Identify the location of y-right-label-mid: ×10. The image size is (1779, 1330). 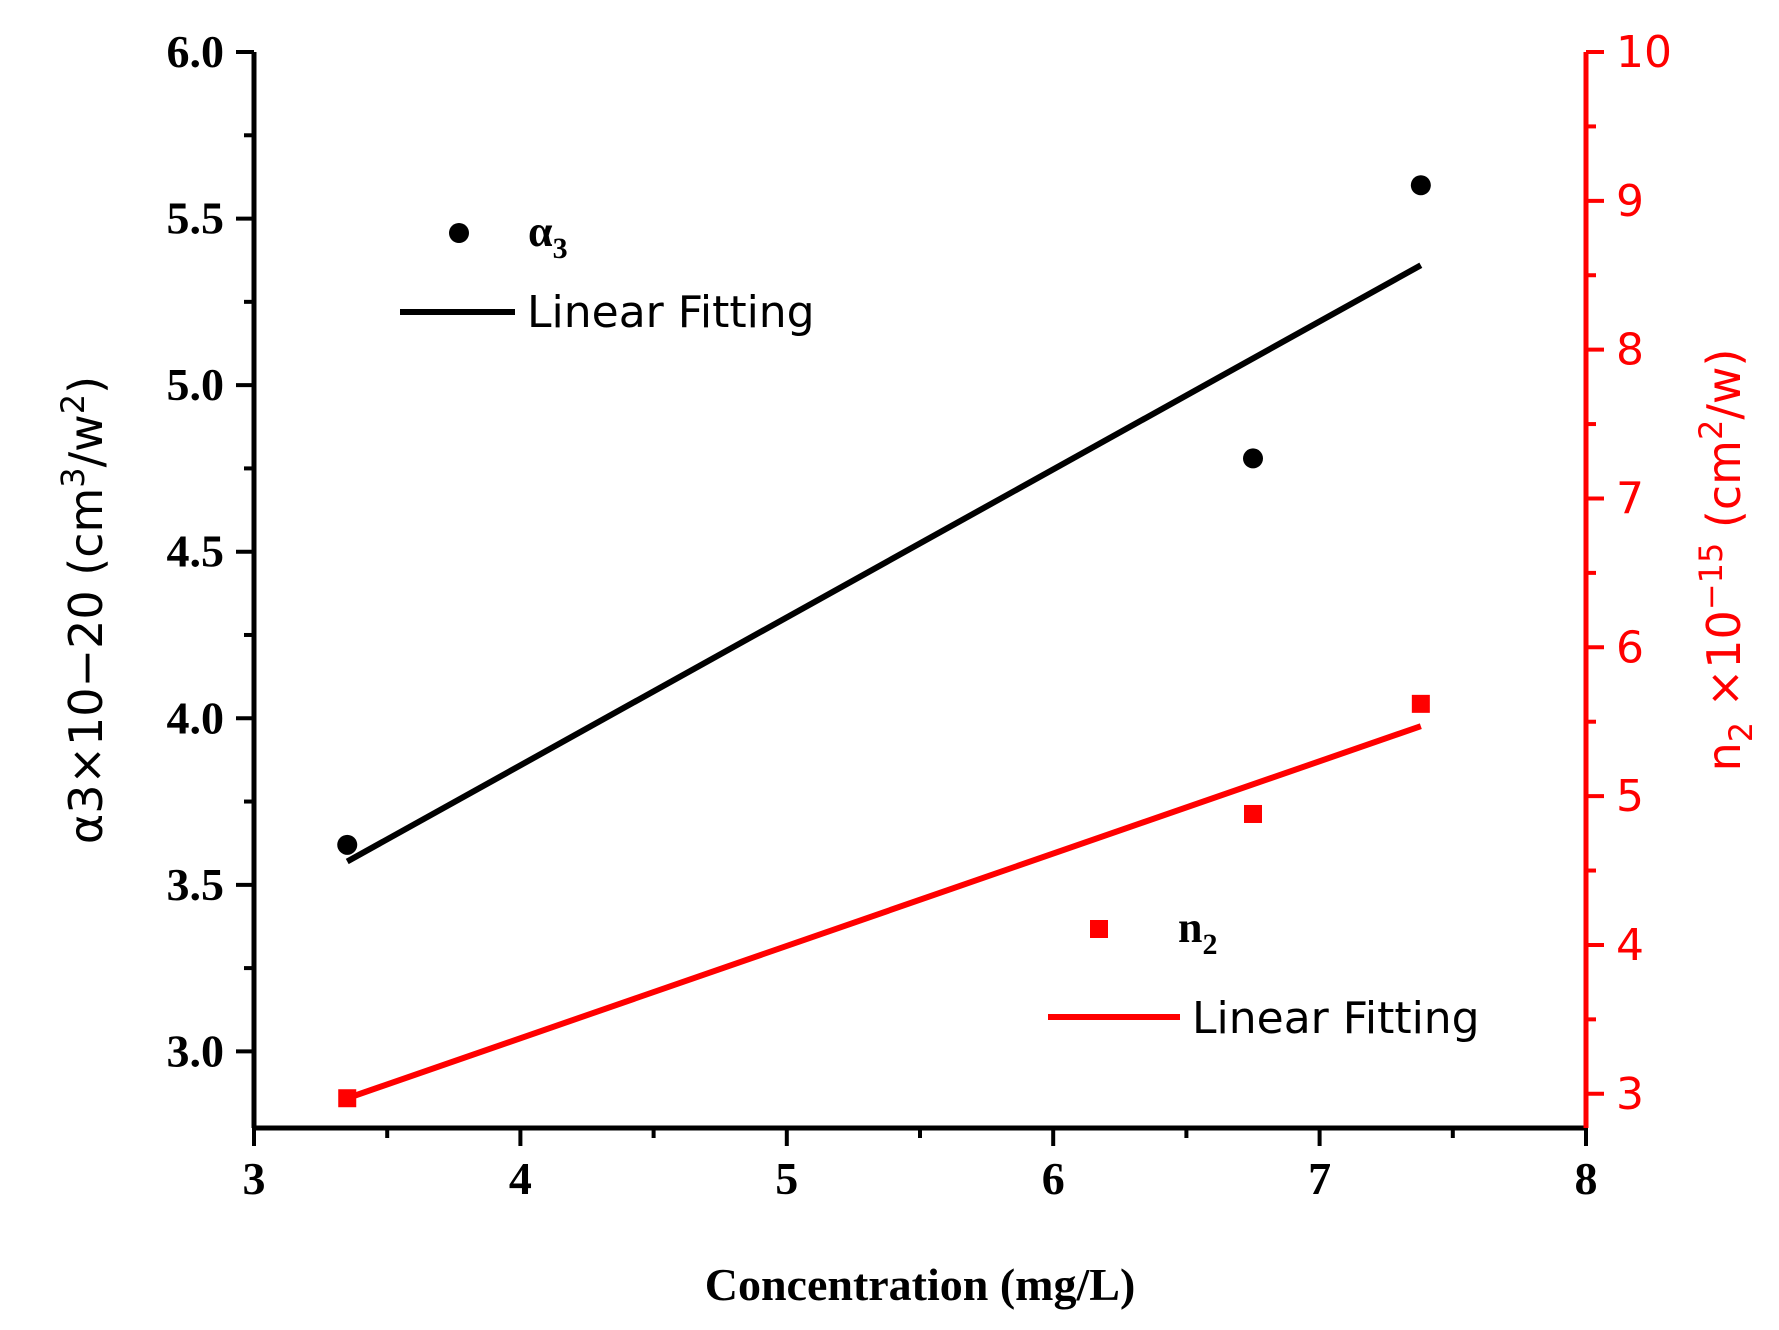
(1724, 666).